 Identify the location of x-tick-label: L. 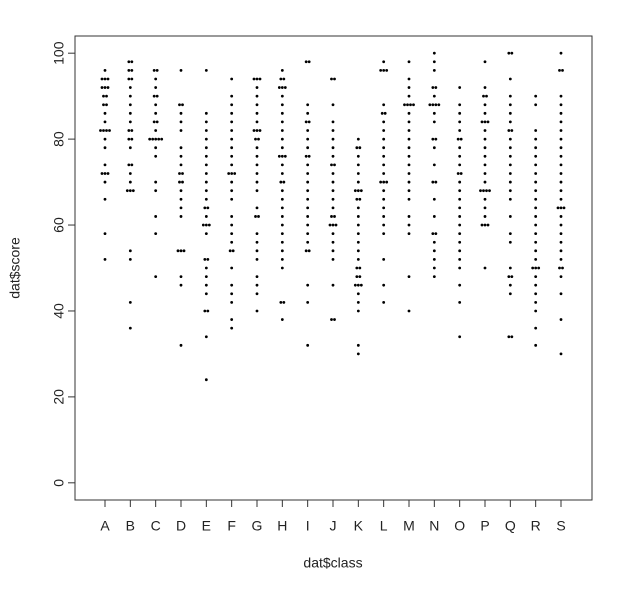
(384, 526).